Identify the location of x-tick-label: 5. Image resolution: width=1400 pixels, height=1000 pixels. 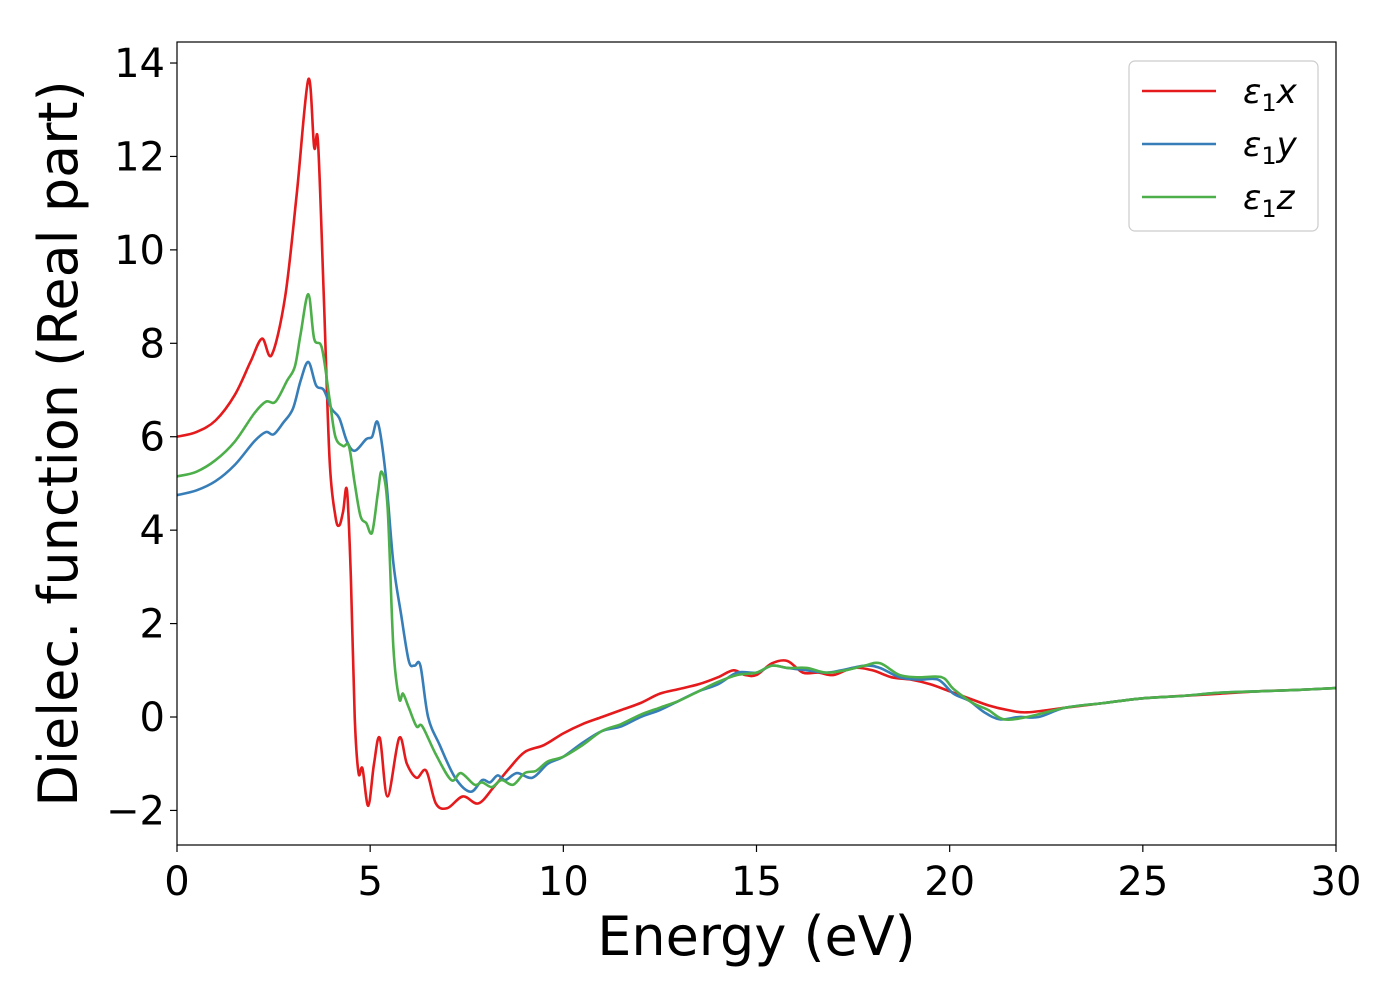
(369, 882).